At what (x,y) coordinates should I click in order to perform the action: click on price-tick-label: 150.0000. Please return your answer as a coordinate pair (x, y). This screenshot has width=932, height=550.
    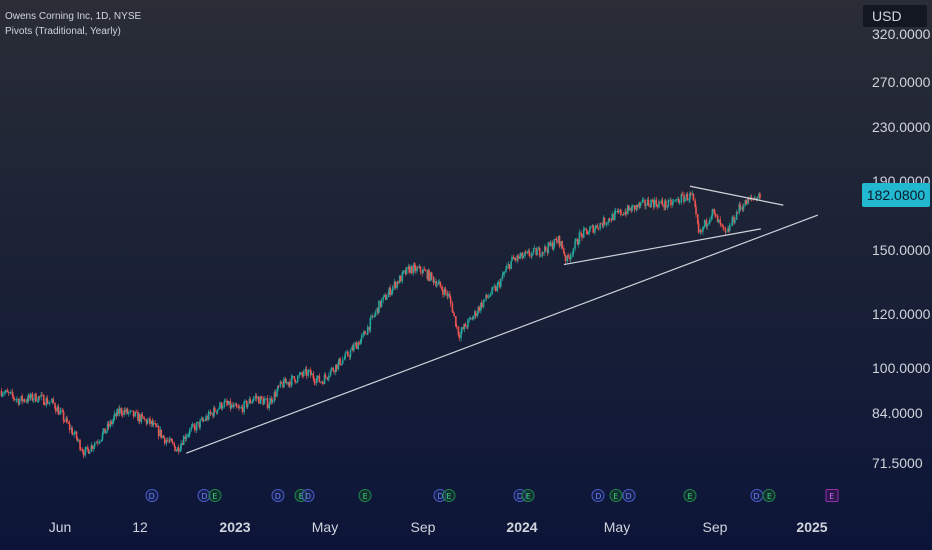
    Looking at the image, I should click on (901, 250).